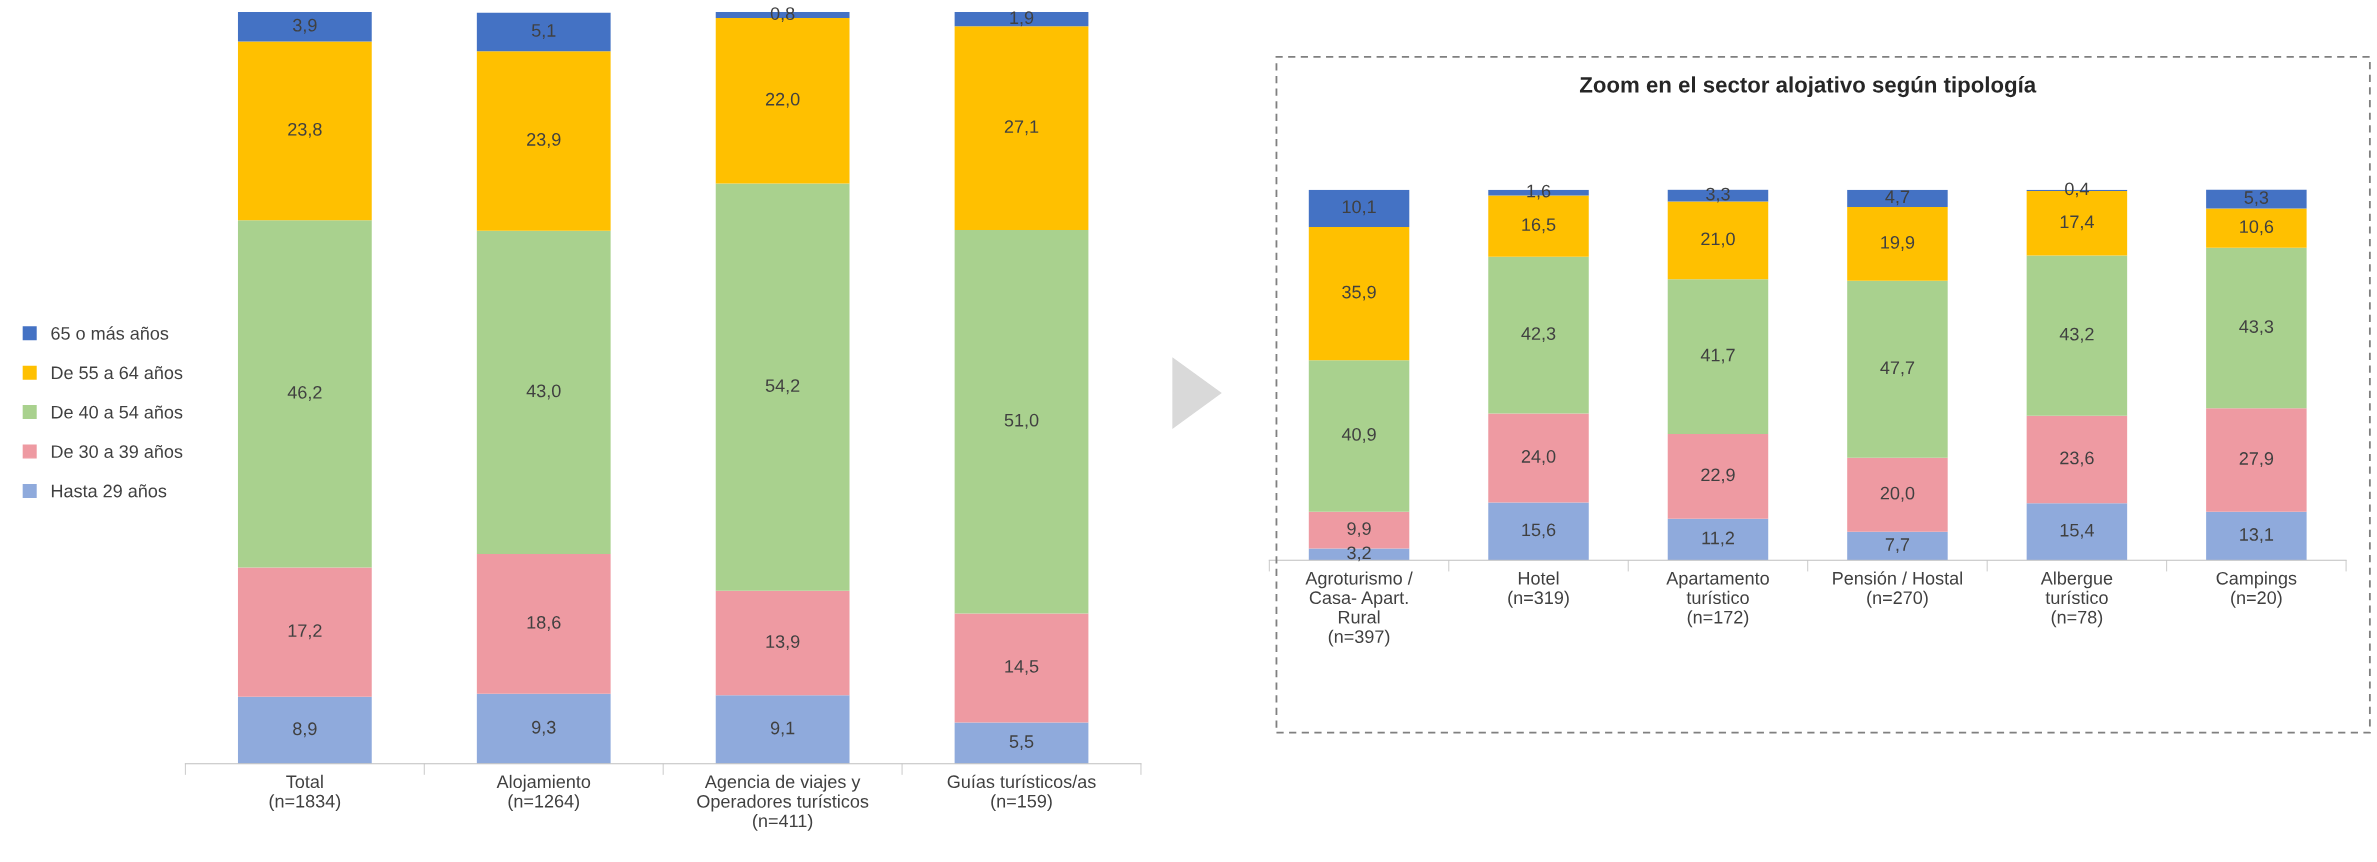  I want to click on data-label: 19,9, so click(1898, 243).